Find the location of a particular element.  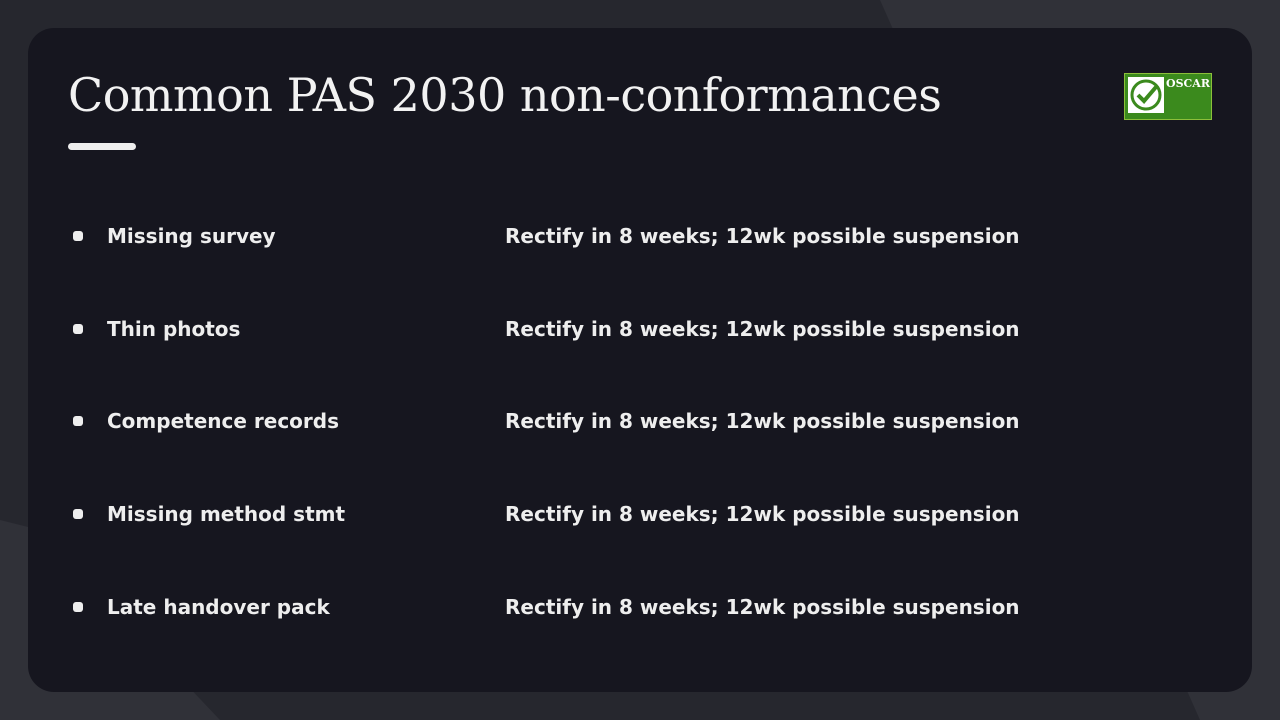

logo: OSCAR is located at coordinates (1168, 96).